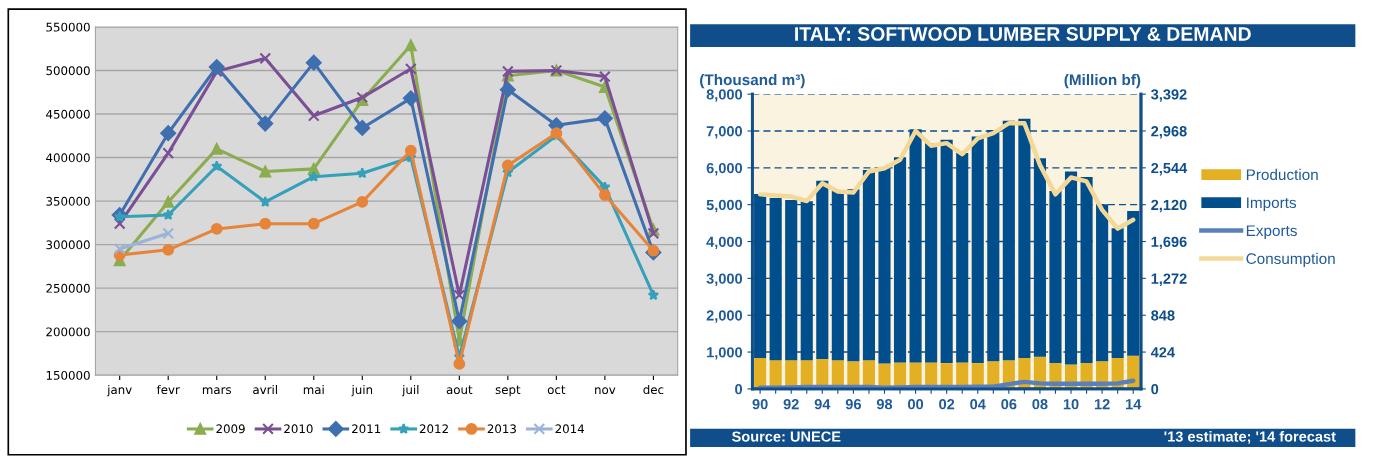  Describe the element at coordinates (724, 243) in the screenshot. I see `y-tick-label: 4,000` at that location.